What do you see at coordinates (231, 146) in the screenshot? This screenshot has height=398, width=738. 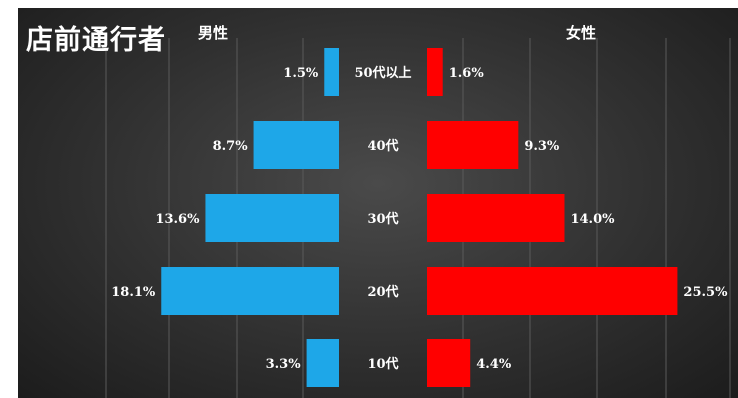 I see `male-value-label-1: 8.7%` at bounding box center [231, 146].